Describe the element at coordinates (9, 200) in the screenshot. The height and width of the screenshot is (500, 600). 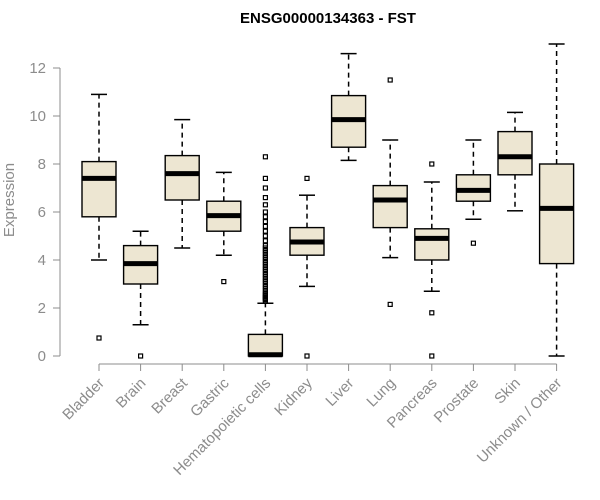
I see `y-axis-label: Expression` at that location.